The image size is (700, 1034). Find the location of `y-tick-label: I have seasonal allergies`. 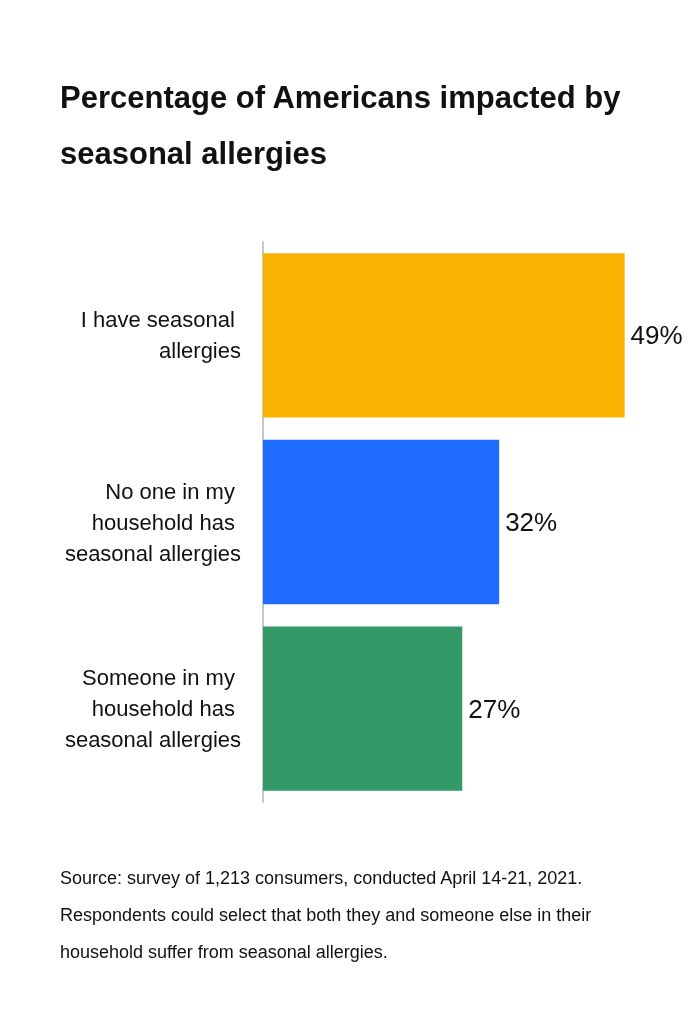

y-tick-label: I have seasonal allergies is located at coordinates (160, 335).